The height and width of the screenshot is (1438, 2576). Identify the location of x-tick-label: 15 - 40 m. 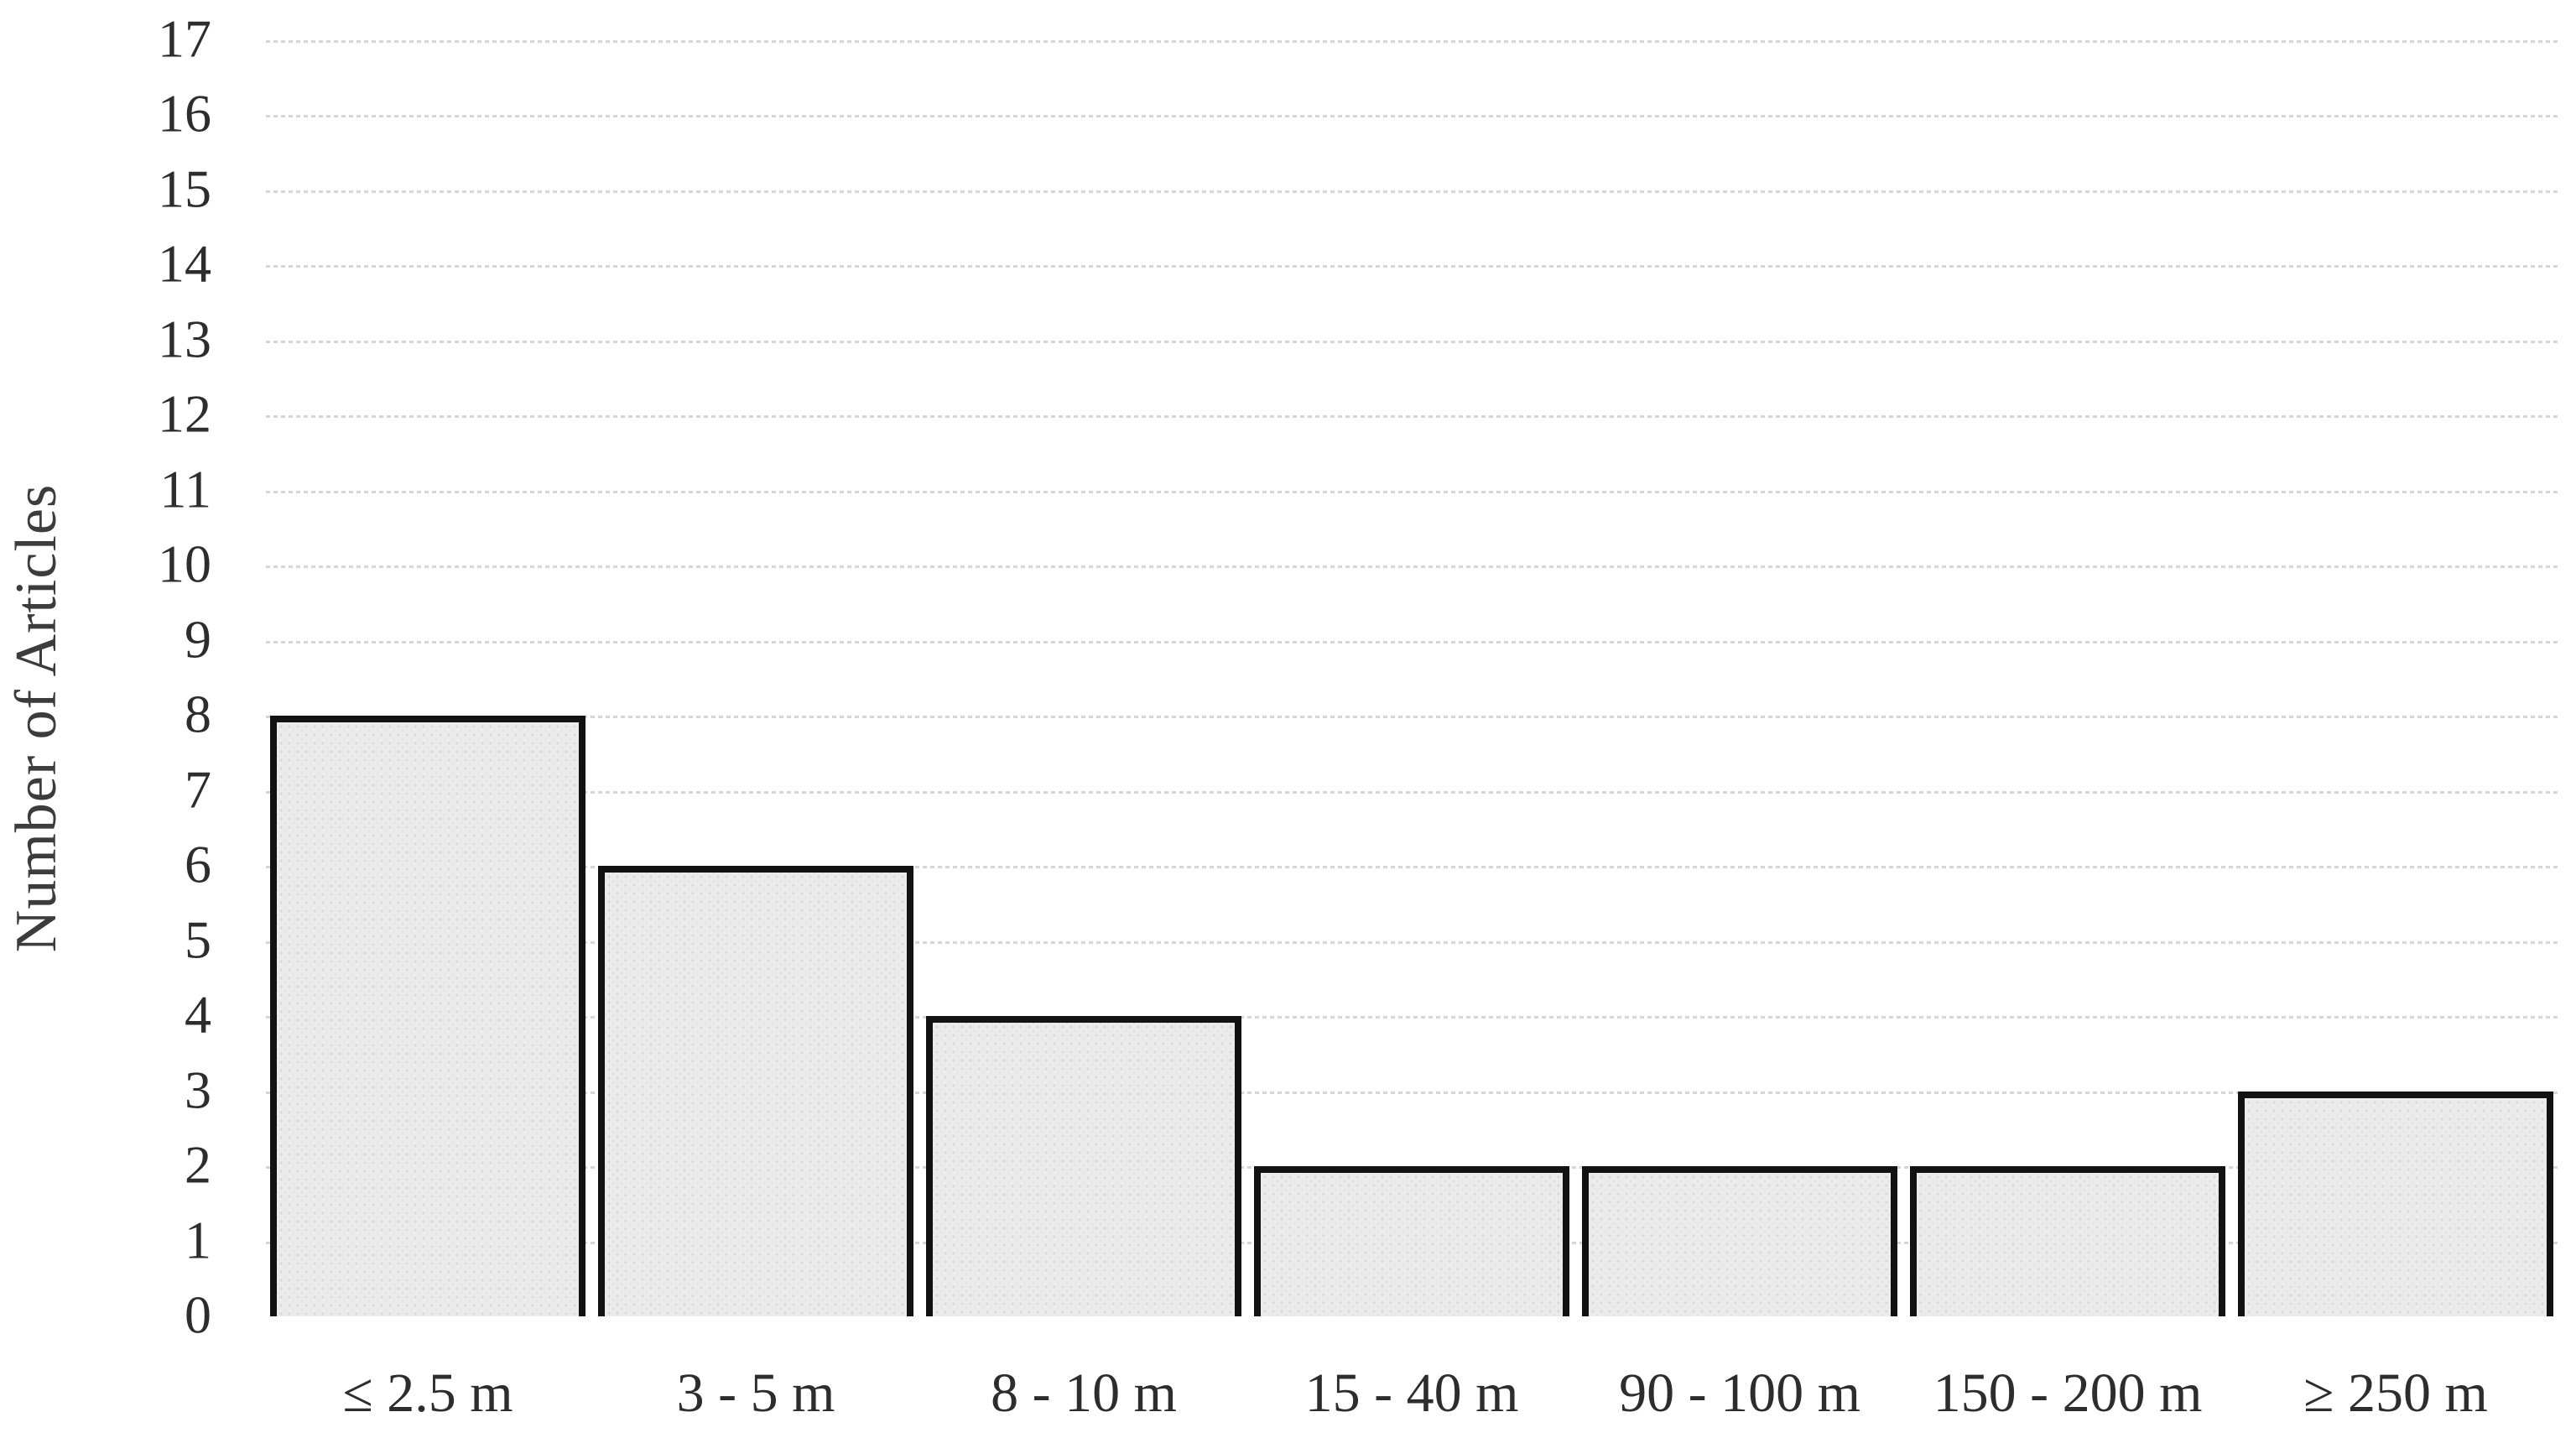
(1411, 1393).